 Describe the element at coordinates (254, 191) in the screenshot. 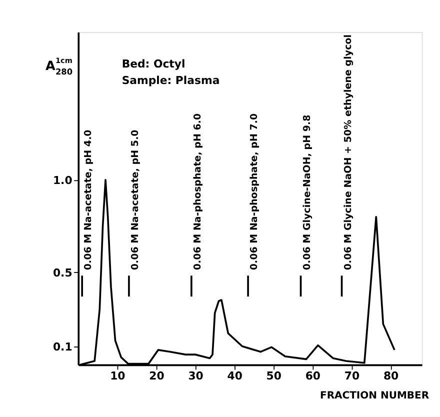

I see `ref-line-label: 0.06 M Na-phosphate, pH 7.0` at that location.